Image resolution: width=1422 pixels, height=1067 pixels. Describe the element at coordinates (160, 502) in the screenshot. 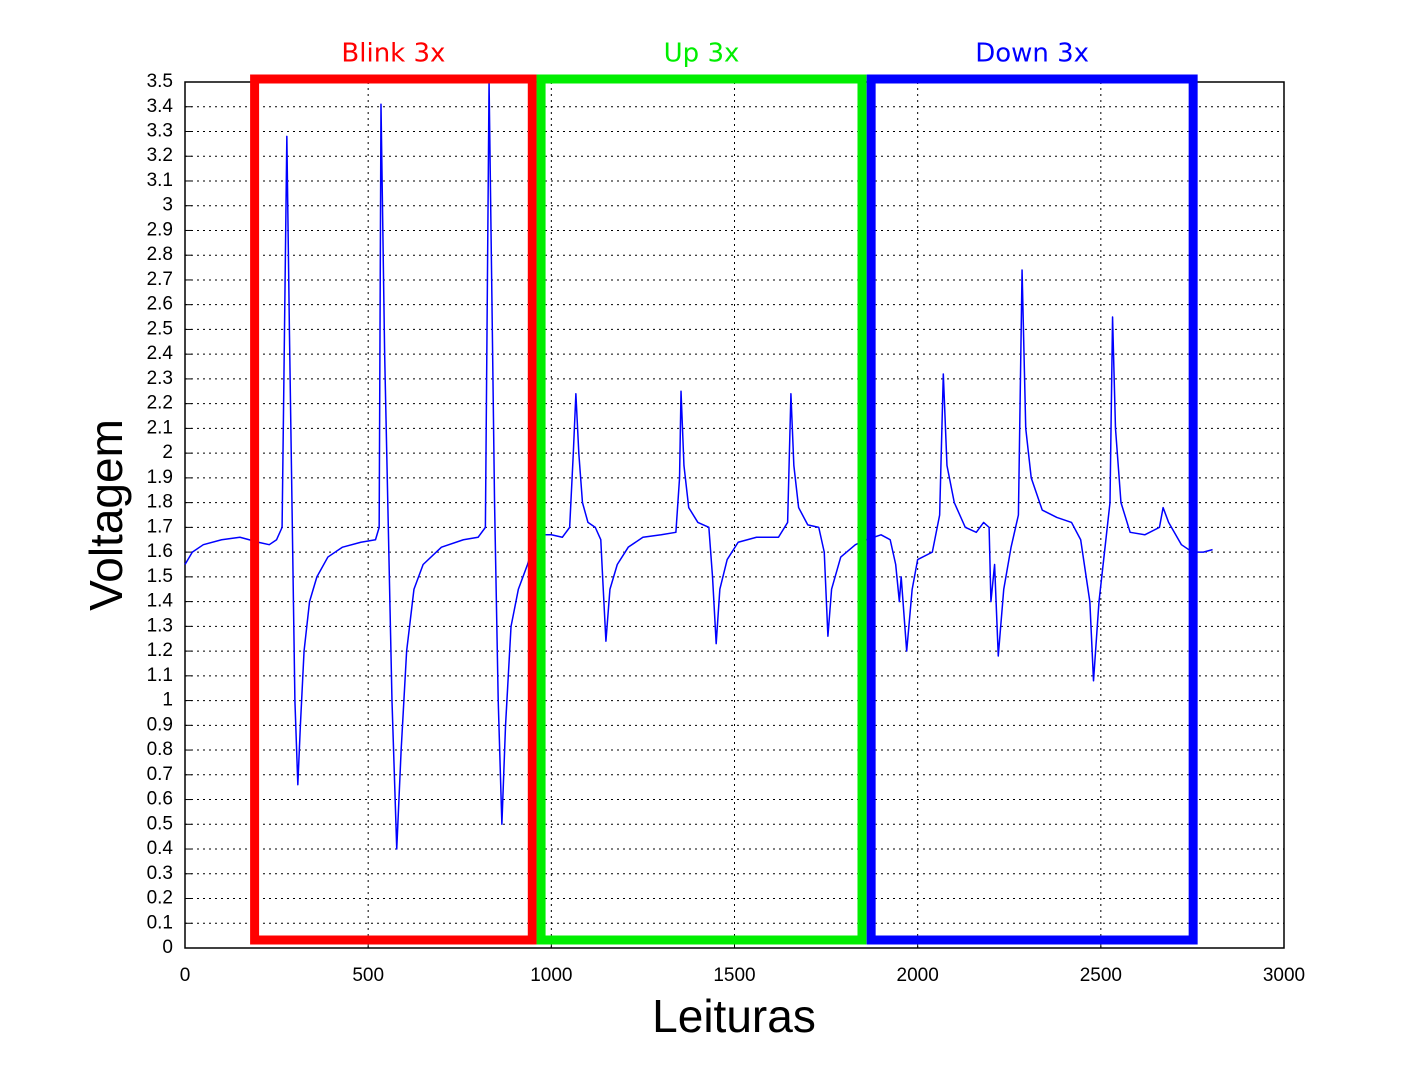

I see `y-tick-label: 1.8` at that location.